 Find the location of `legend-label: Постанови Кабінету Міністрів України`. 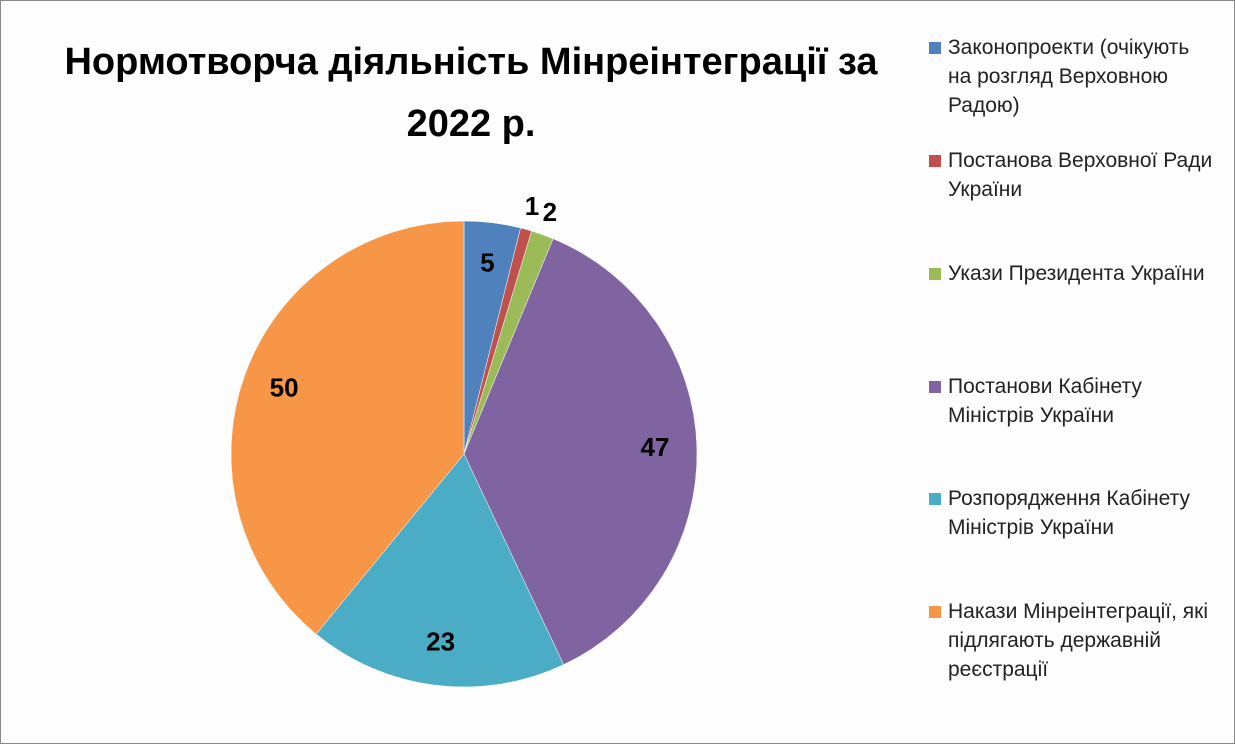

legend-label: Постанови Кабінету Міністрів України is located at coordinates (1045, 401).